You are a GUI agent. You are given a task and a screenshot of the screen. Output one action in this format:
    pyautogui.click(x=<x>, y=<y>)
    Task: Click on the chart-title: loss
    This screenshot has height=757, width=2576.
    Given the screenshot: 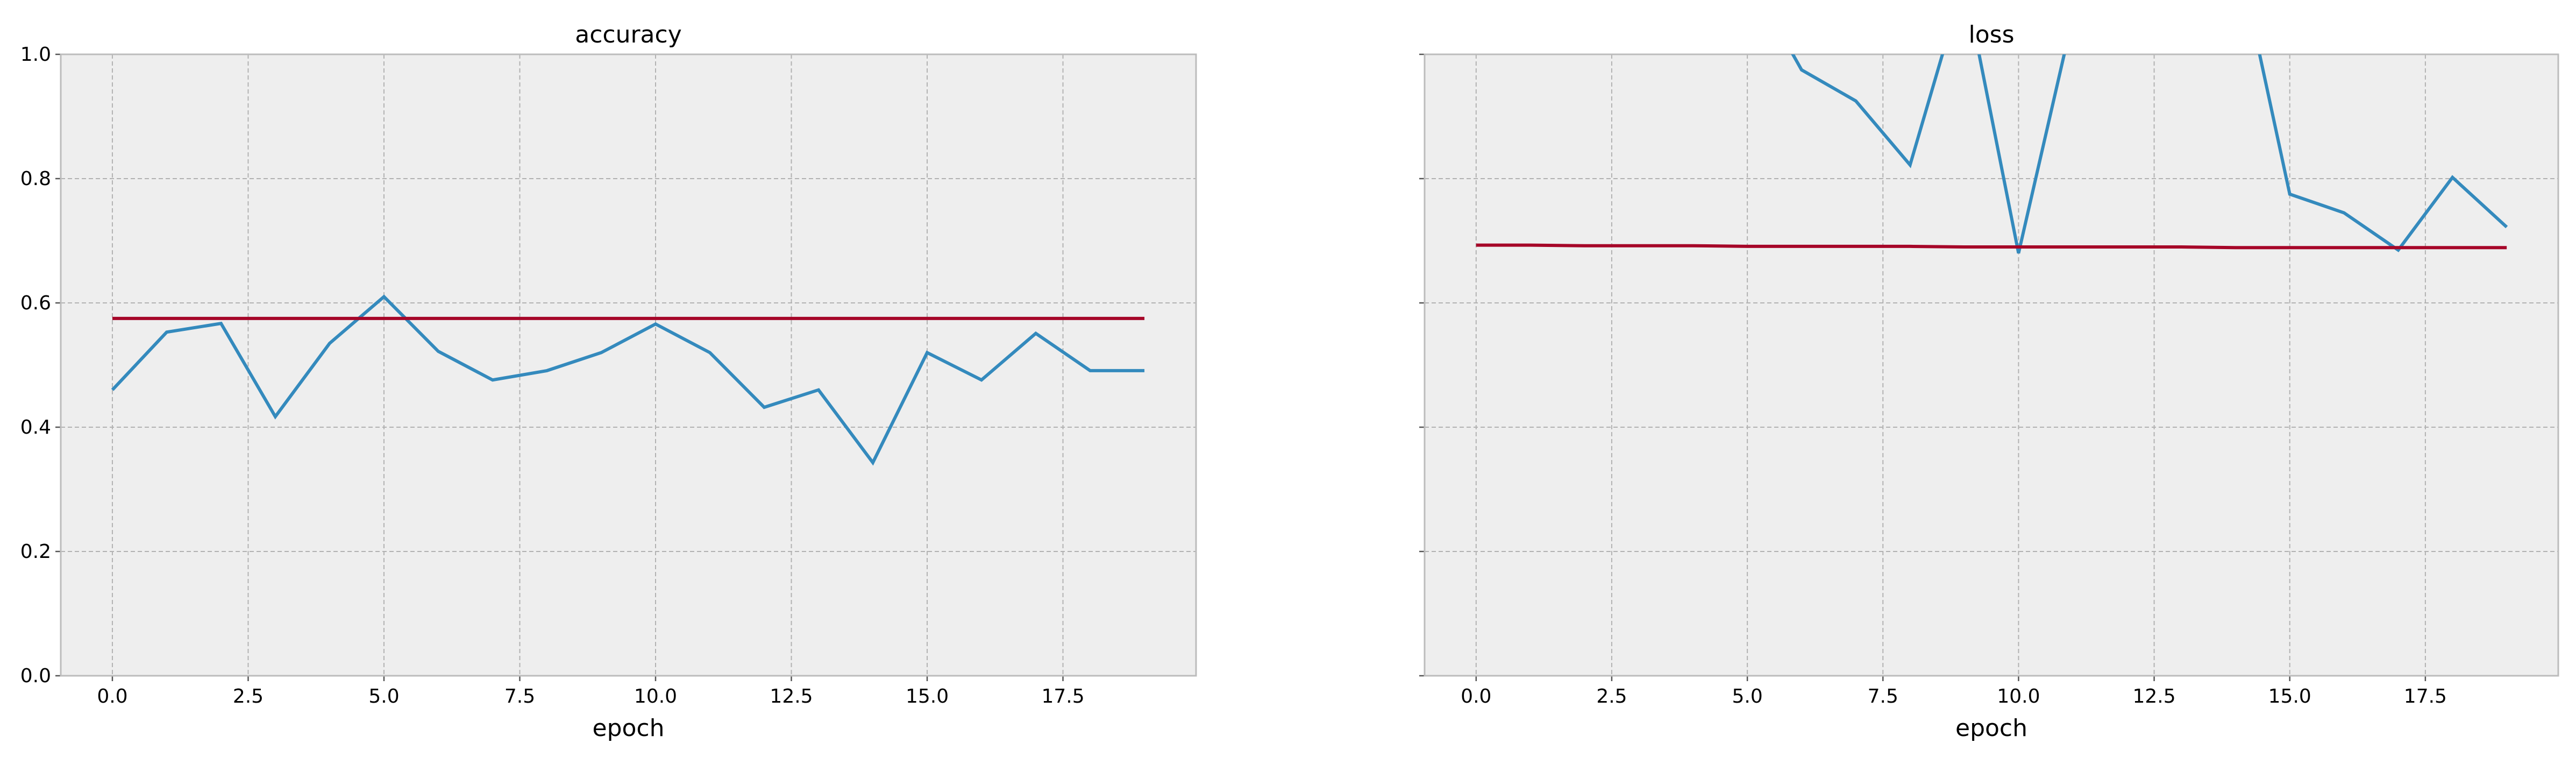 What is the action you would take?
    pyautogui.click(x=1992, y=34)
    